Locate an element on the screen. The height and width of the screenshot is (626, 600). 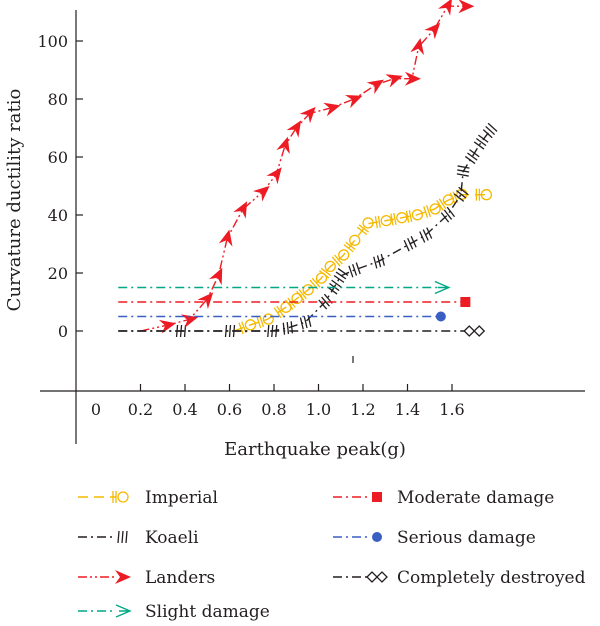
series-moderate-damage is located at coordinates (294, 302).